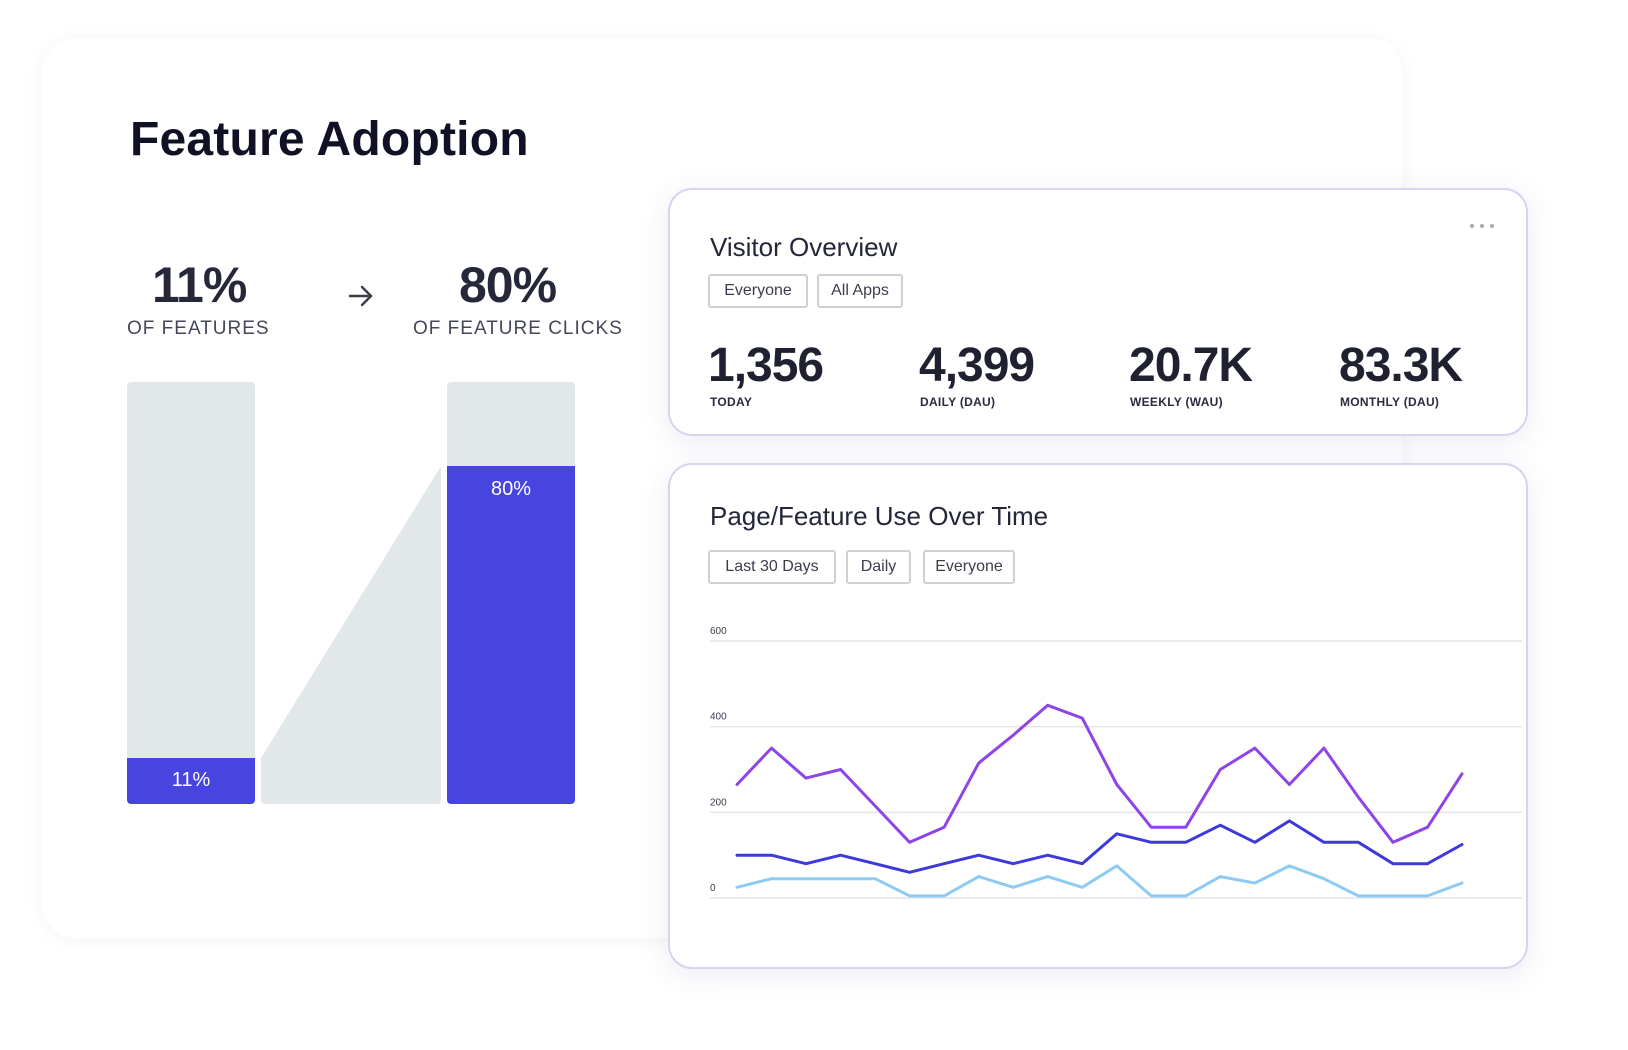 The image size is (1628, 1050). What do you see at coordinates (518, 328) in the screenshot?
I see `feature-clicks-label: OF FEATURE CLICKS` at bounding box center [518, 328].